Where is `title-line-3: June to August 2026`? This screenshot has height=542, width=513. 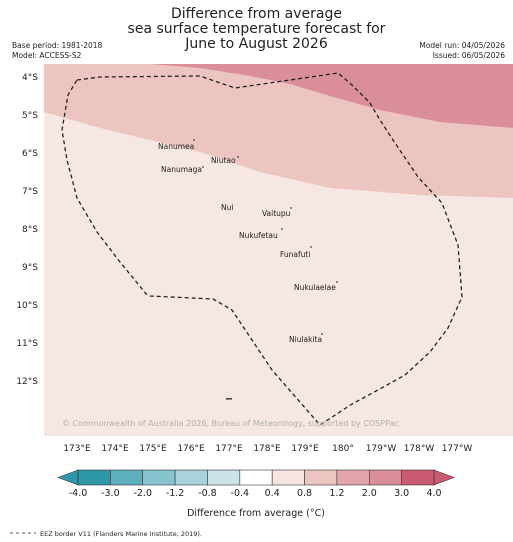
title-line-3: June to August 2026 is located at coordinates (256, 44).